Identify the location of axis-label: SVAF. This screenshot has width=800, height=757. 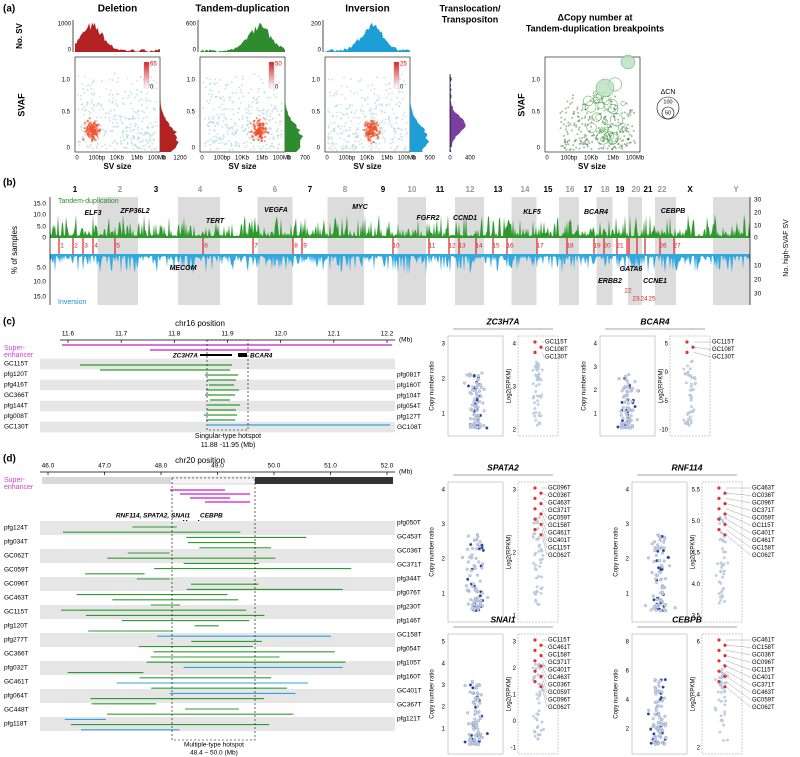
(521, 105).